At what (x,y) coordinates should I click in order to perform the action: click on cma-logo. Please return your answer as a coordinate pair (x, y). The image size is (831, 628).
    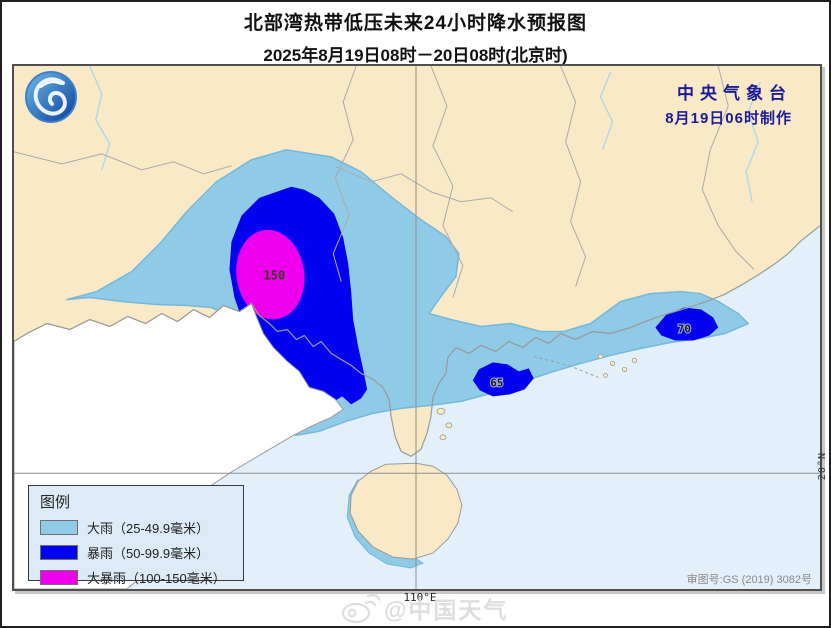
    Looking at the image, I should click on (51, 97).